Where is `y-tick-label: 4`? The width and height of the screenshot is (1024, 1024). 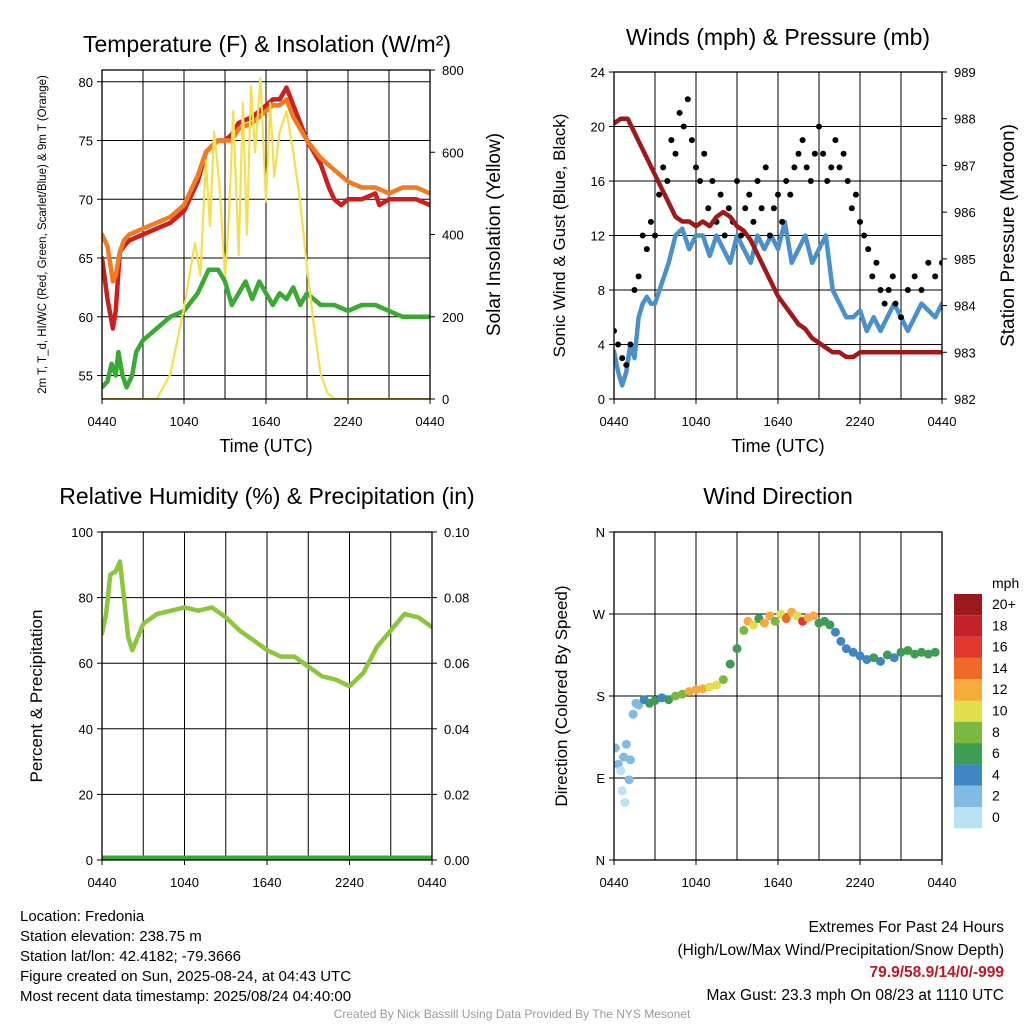 y-tick-label: 4 is located at coordinates (601, 345).